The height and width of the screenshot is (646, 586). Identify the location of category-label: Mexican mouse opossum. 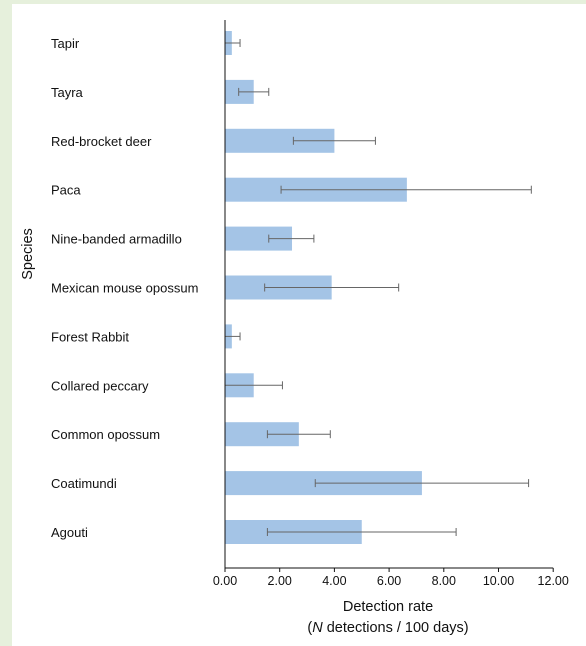
(124, 288).